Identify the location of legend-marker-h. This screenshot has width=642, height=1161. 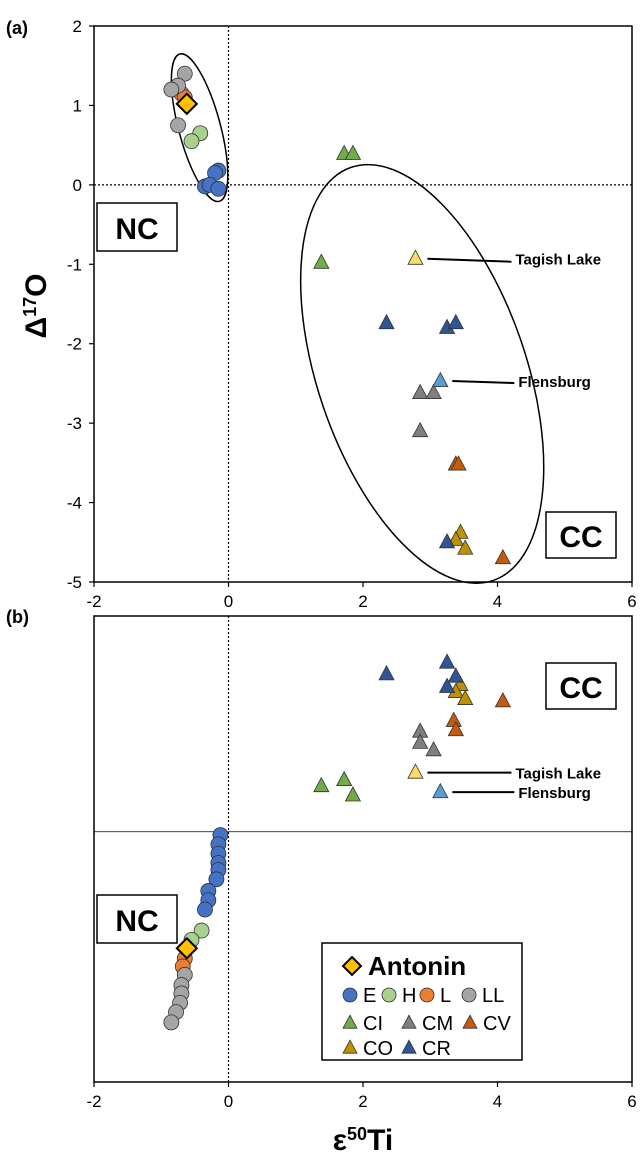
(389, 995).